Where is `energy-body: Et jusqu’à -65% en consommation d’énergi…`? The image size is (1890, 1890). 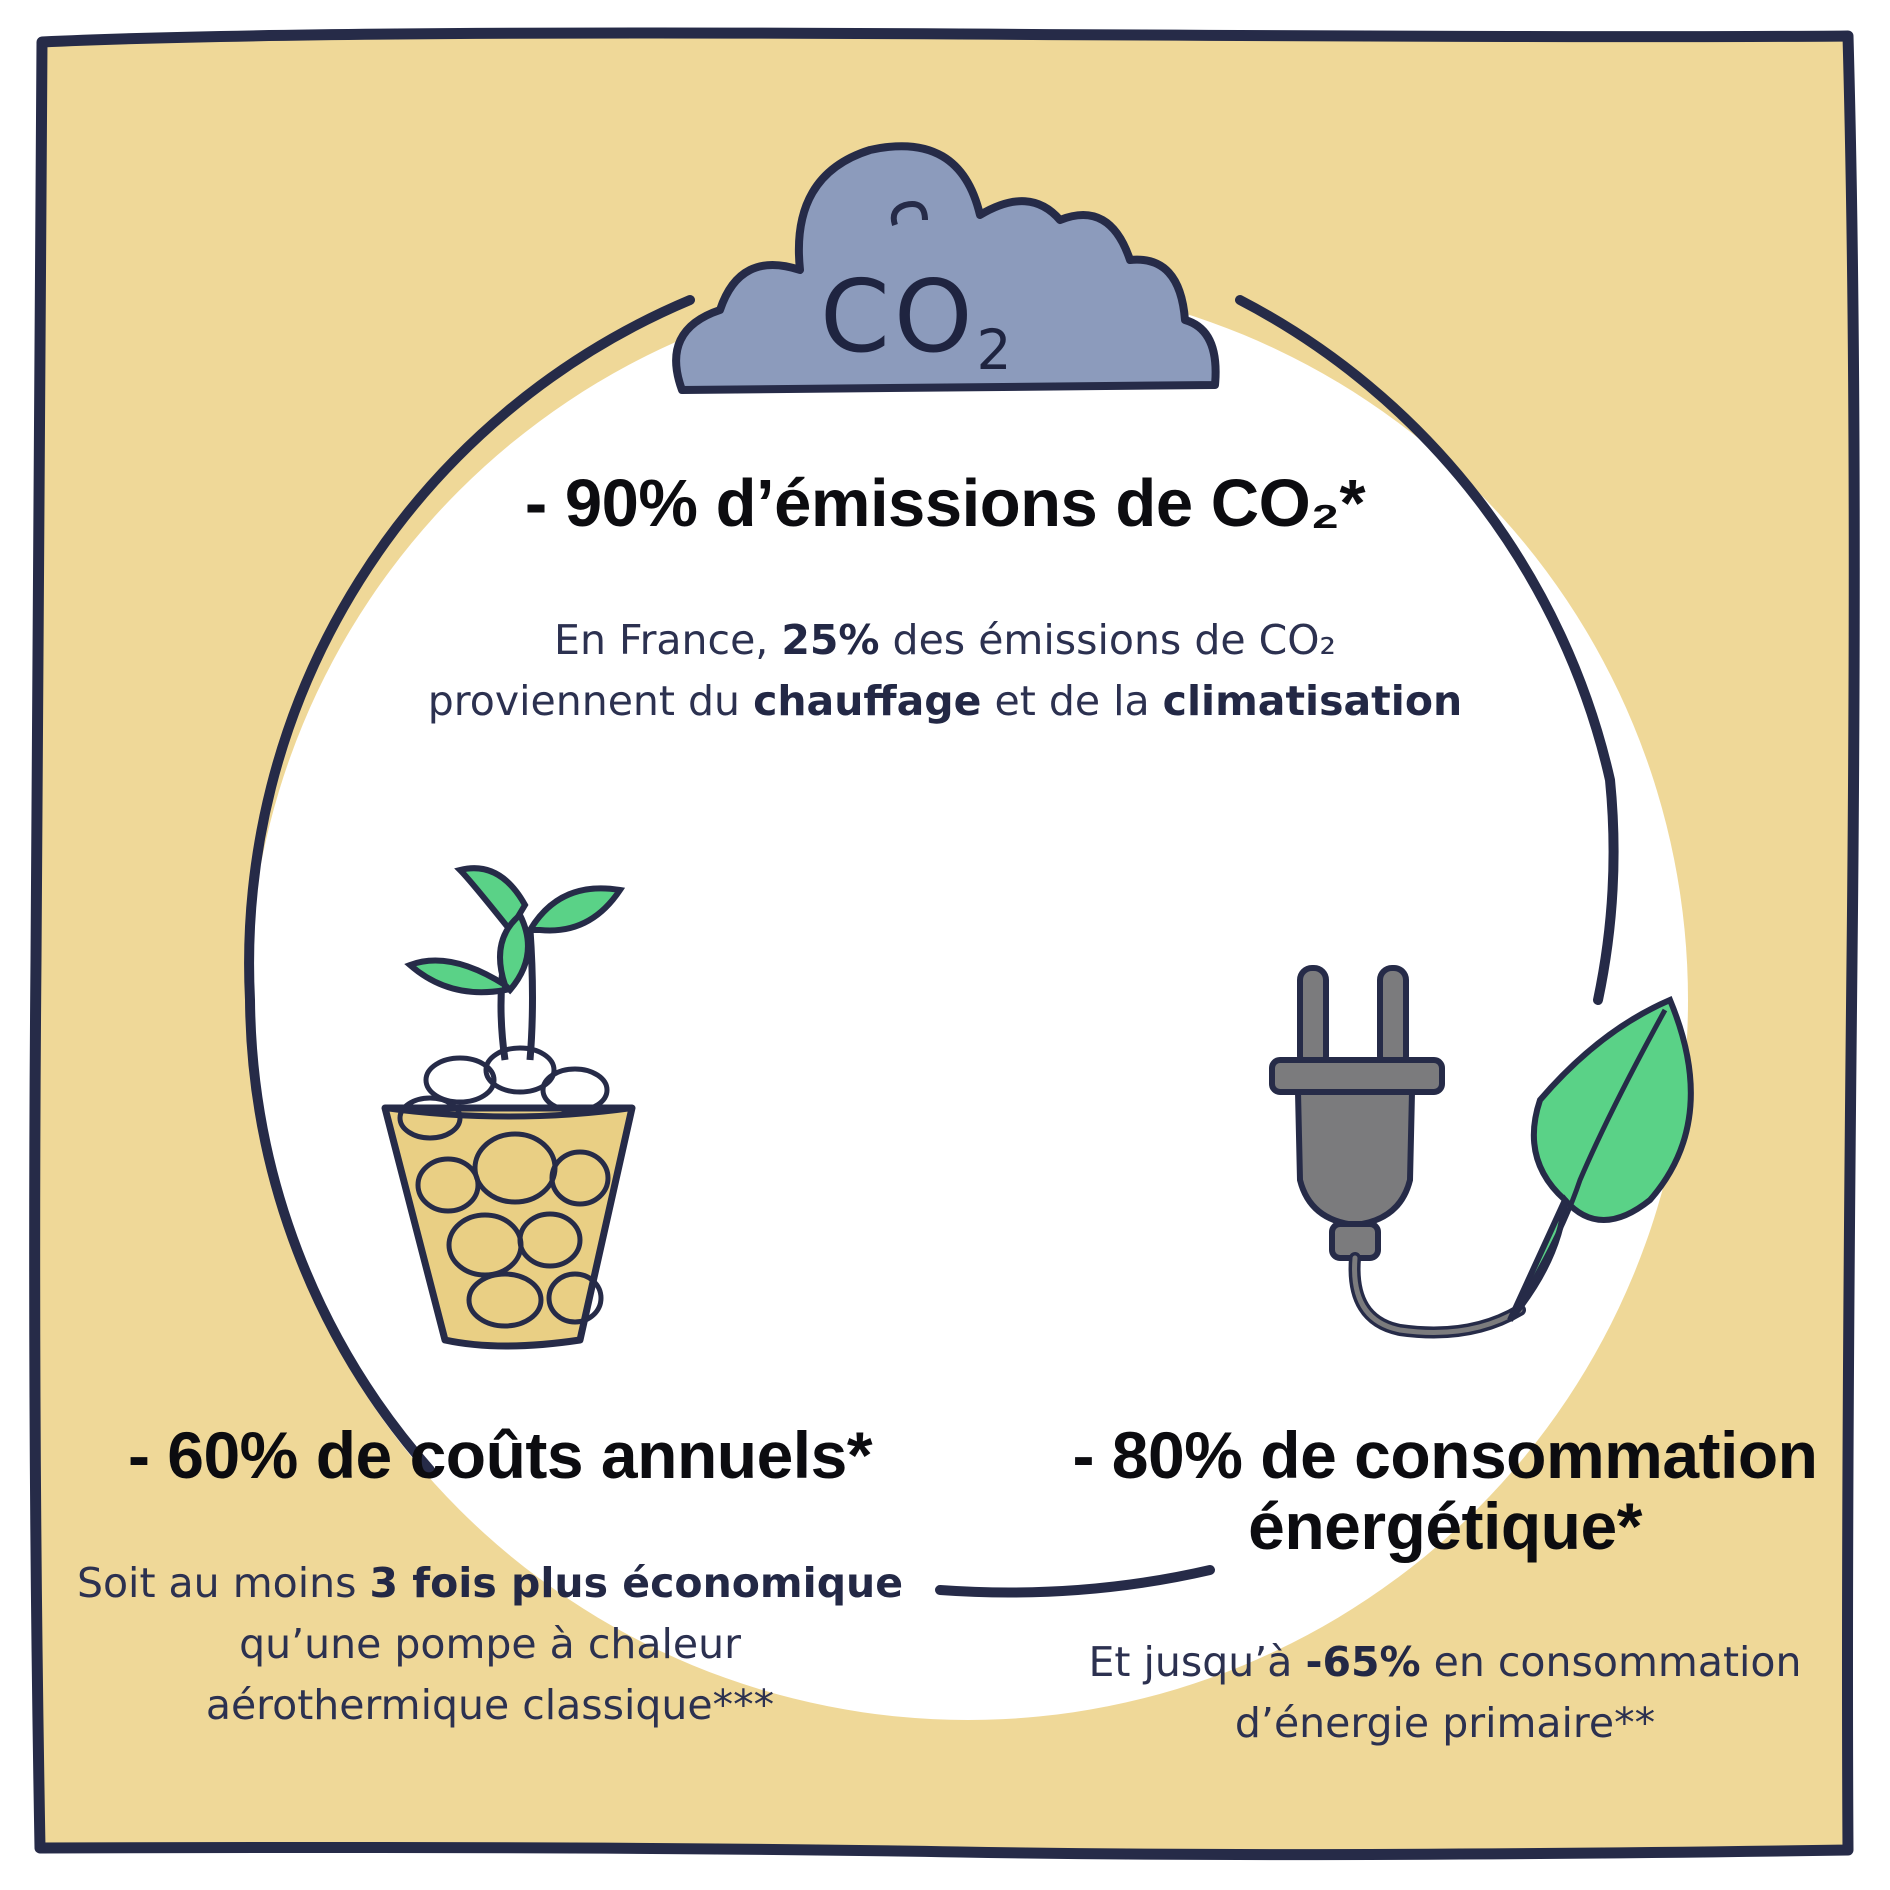 energy-body: Et jusqu’à -65% en consommation d’énergi… is located at coordinates (1445, 1692).